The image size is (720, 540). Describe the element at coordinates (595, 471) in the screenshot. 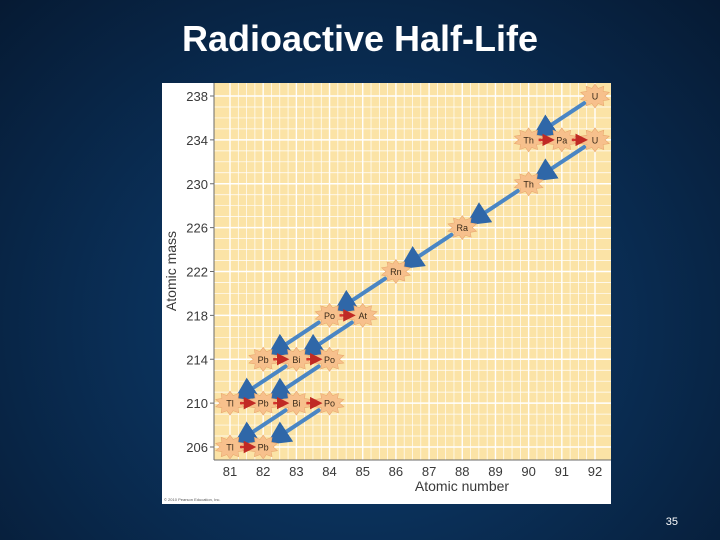

I see `x-tick-label: 92` at that location.